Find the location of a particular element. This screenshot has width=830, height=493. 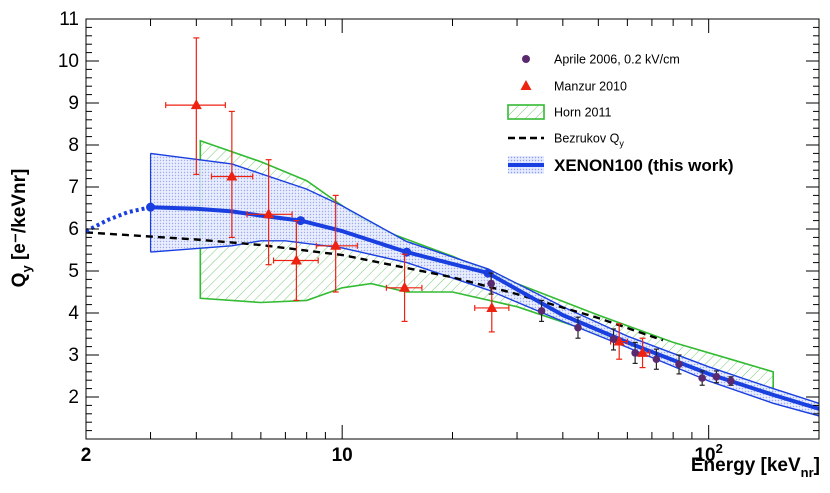

x-tick-label-1: 10 is located at coordinates (342, 455).